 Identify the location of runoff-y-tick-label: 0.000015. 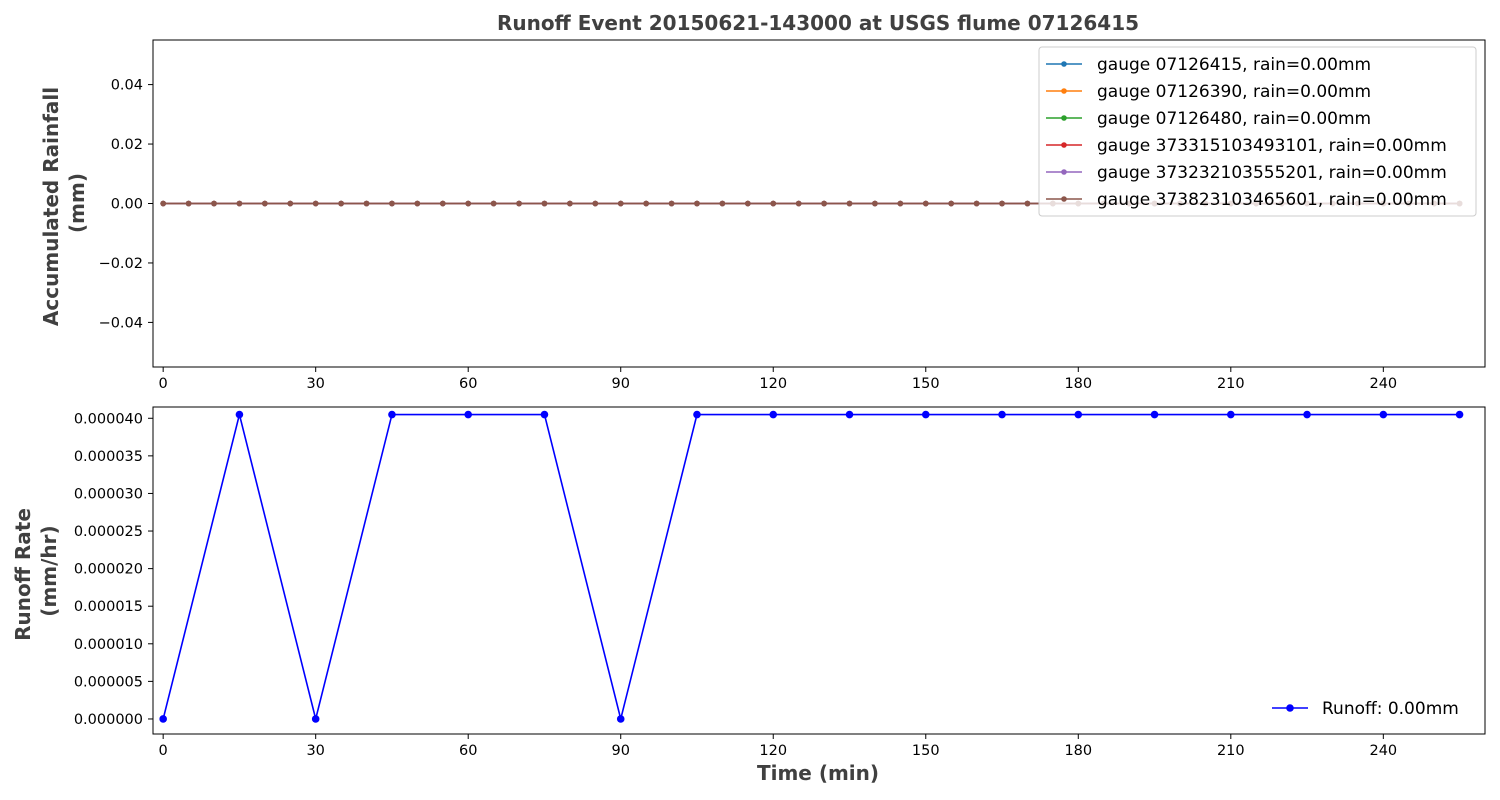
(108, 607).